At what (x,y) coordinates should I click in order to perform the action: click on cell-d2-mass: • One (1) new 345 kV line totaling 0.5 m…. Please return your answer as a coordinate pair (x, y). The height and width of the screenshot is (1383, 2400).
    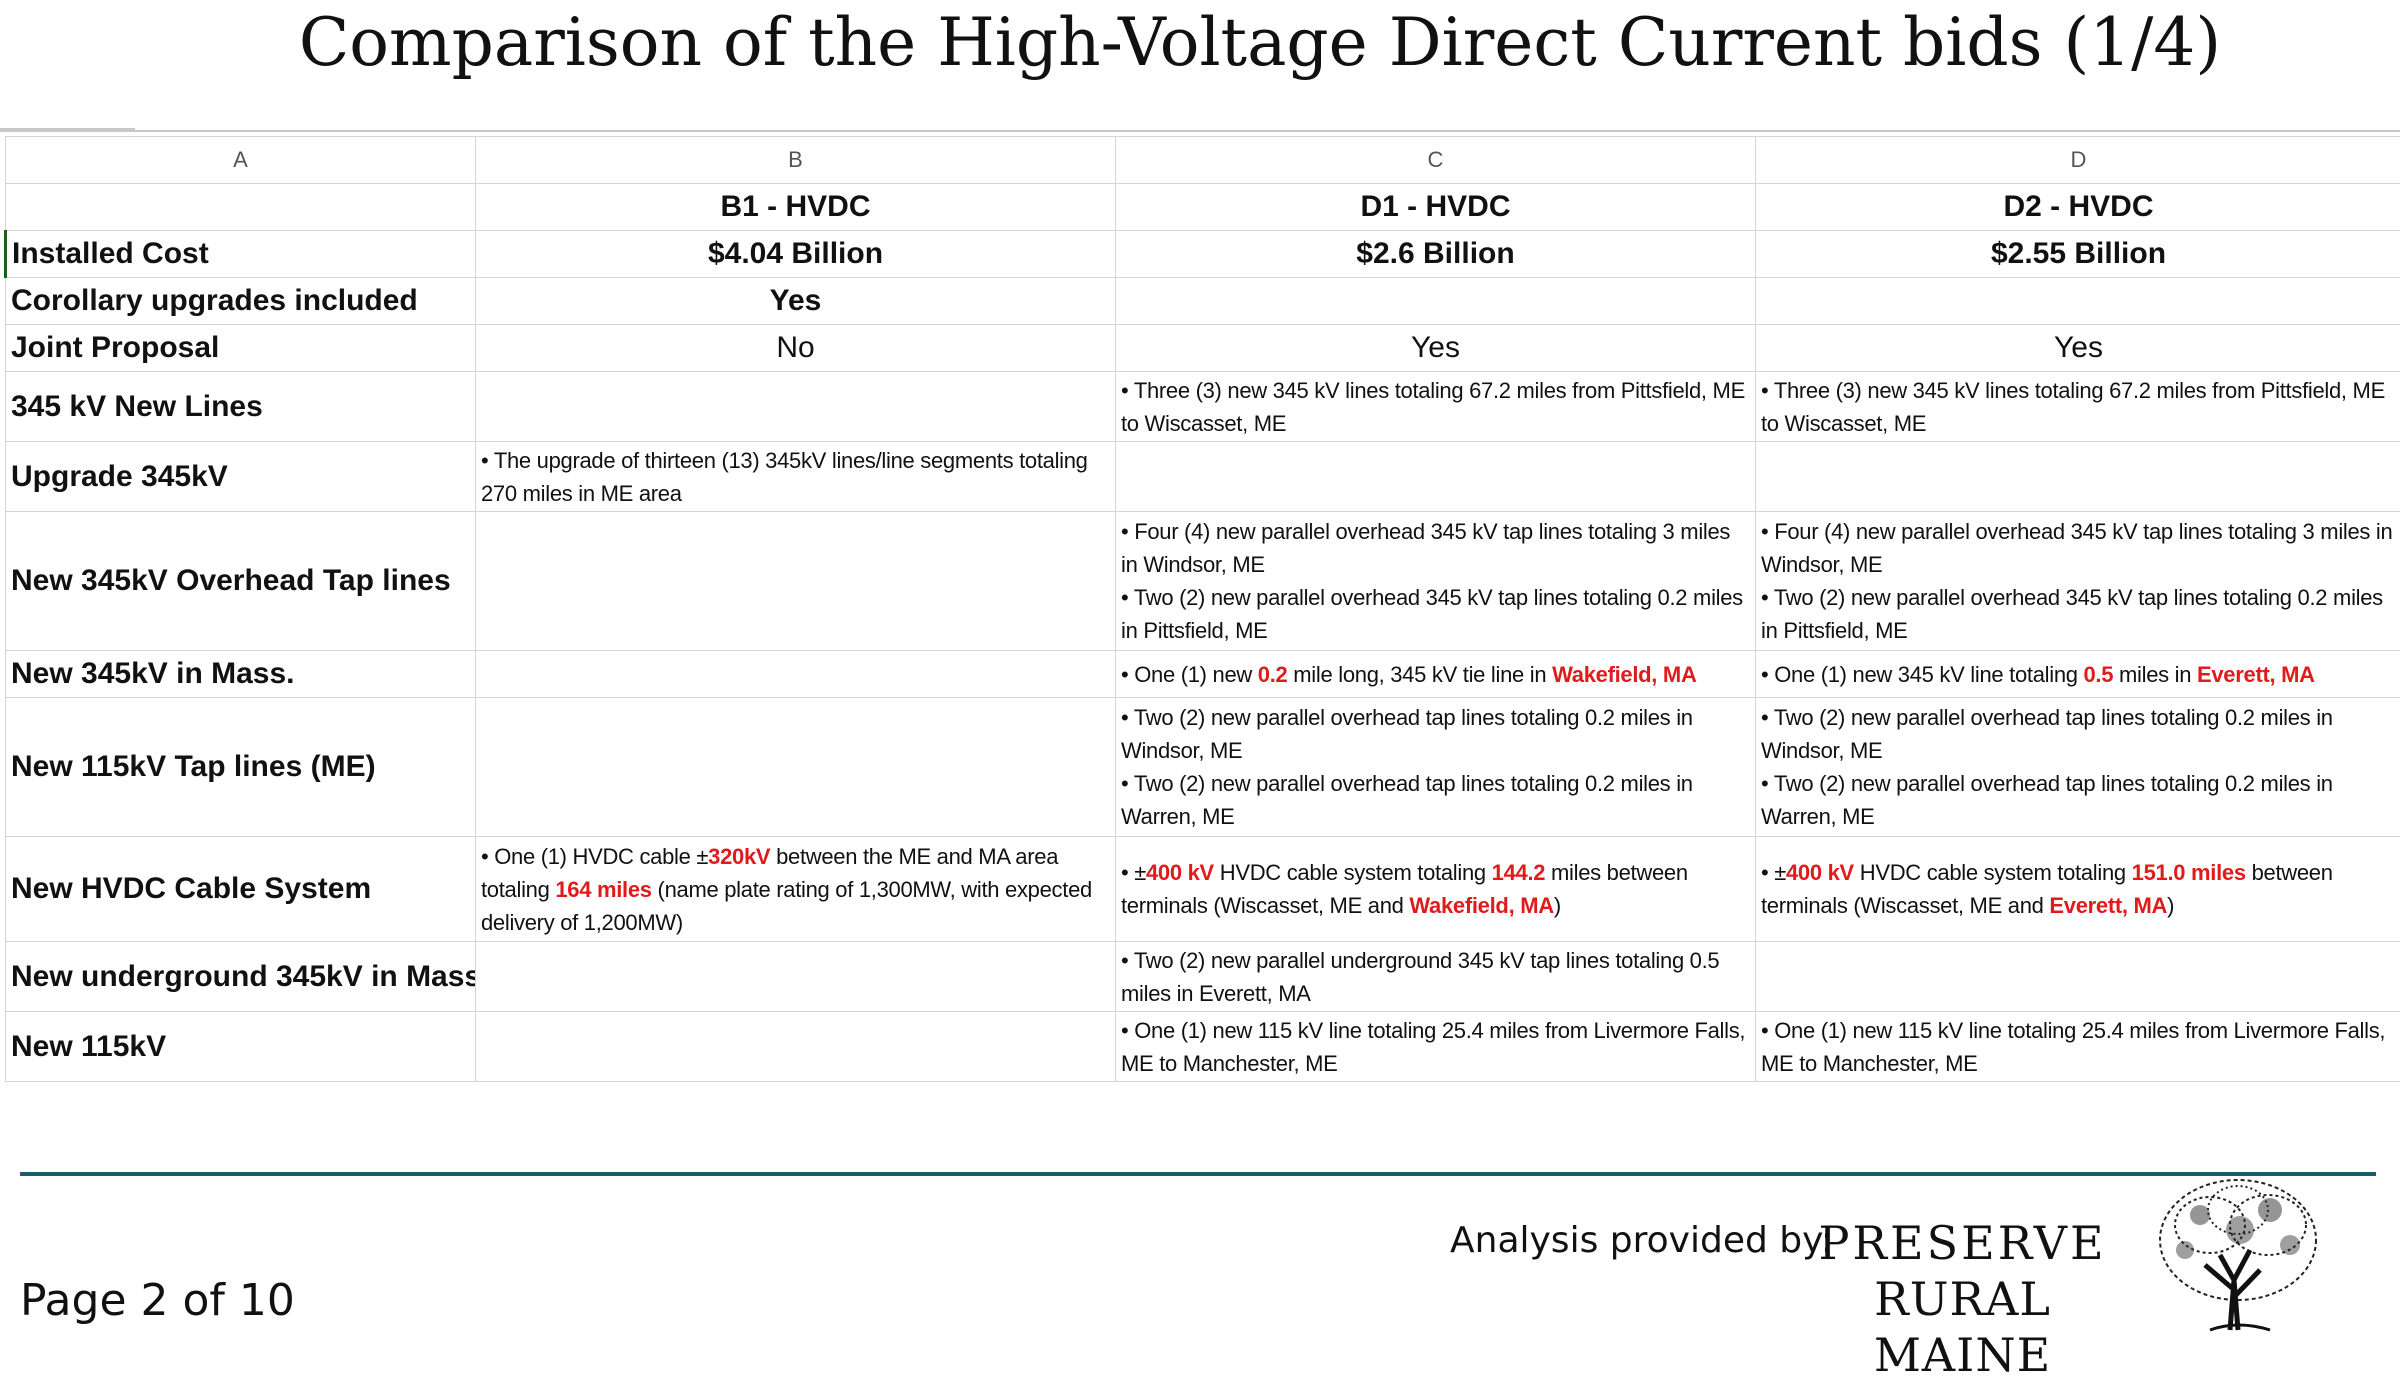
    Looking at the image, I should click on (2078, 674).